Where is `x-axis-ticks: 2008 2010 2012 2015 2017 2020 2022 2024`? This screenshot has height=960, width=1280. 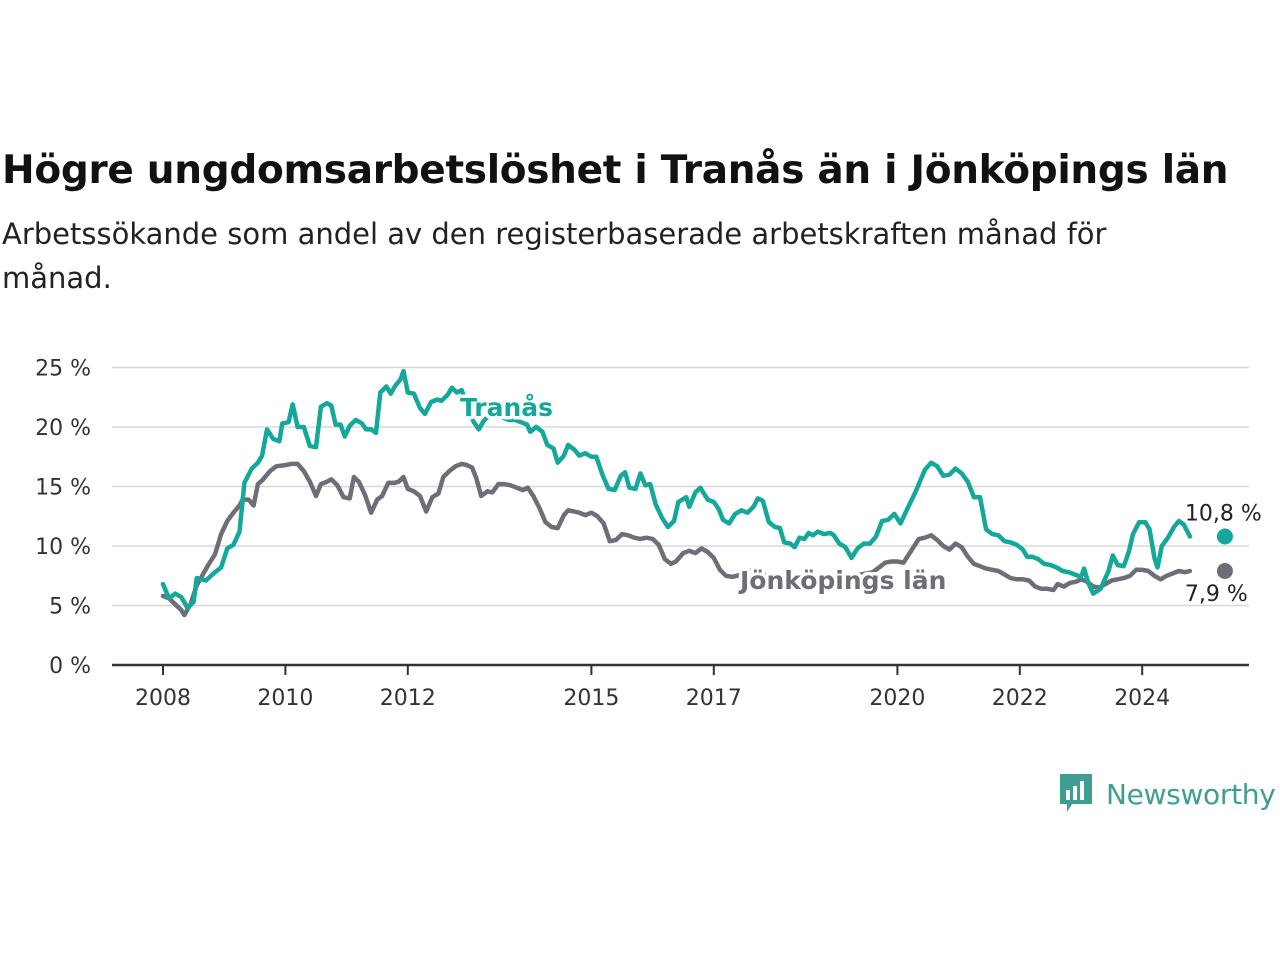 x-axis-ticks: 2008 2010 2012 2015 2017 2020 2022 2024 is located at coordinates (652, 688).